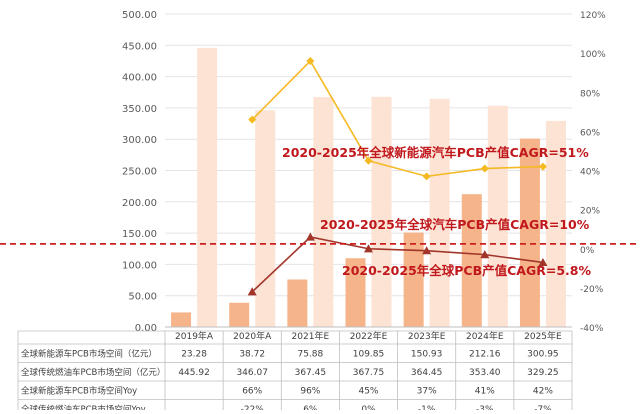 This screenshot has width=640, height=414. Describe the element at coordinates (543, 407) in the screenshot. I see `table-cell: -7%` at that location.